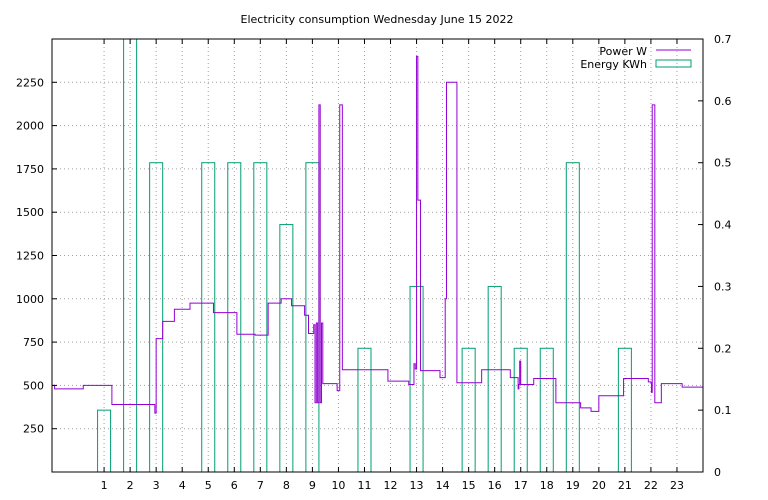  What do you see at coordinates (573, 485) in the screenshot?
I see `x-tick-label: 19` at bounding box center [573, 485].